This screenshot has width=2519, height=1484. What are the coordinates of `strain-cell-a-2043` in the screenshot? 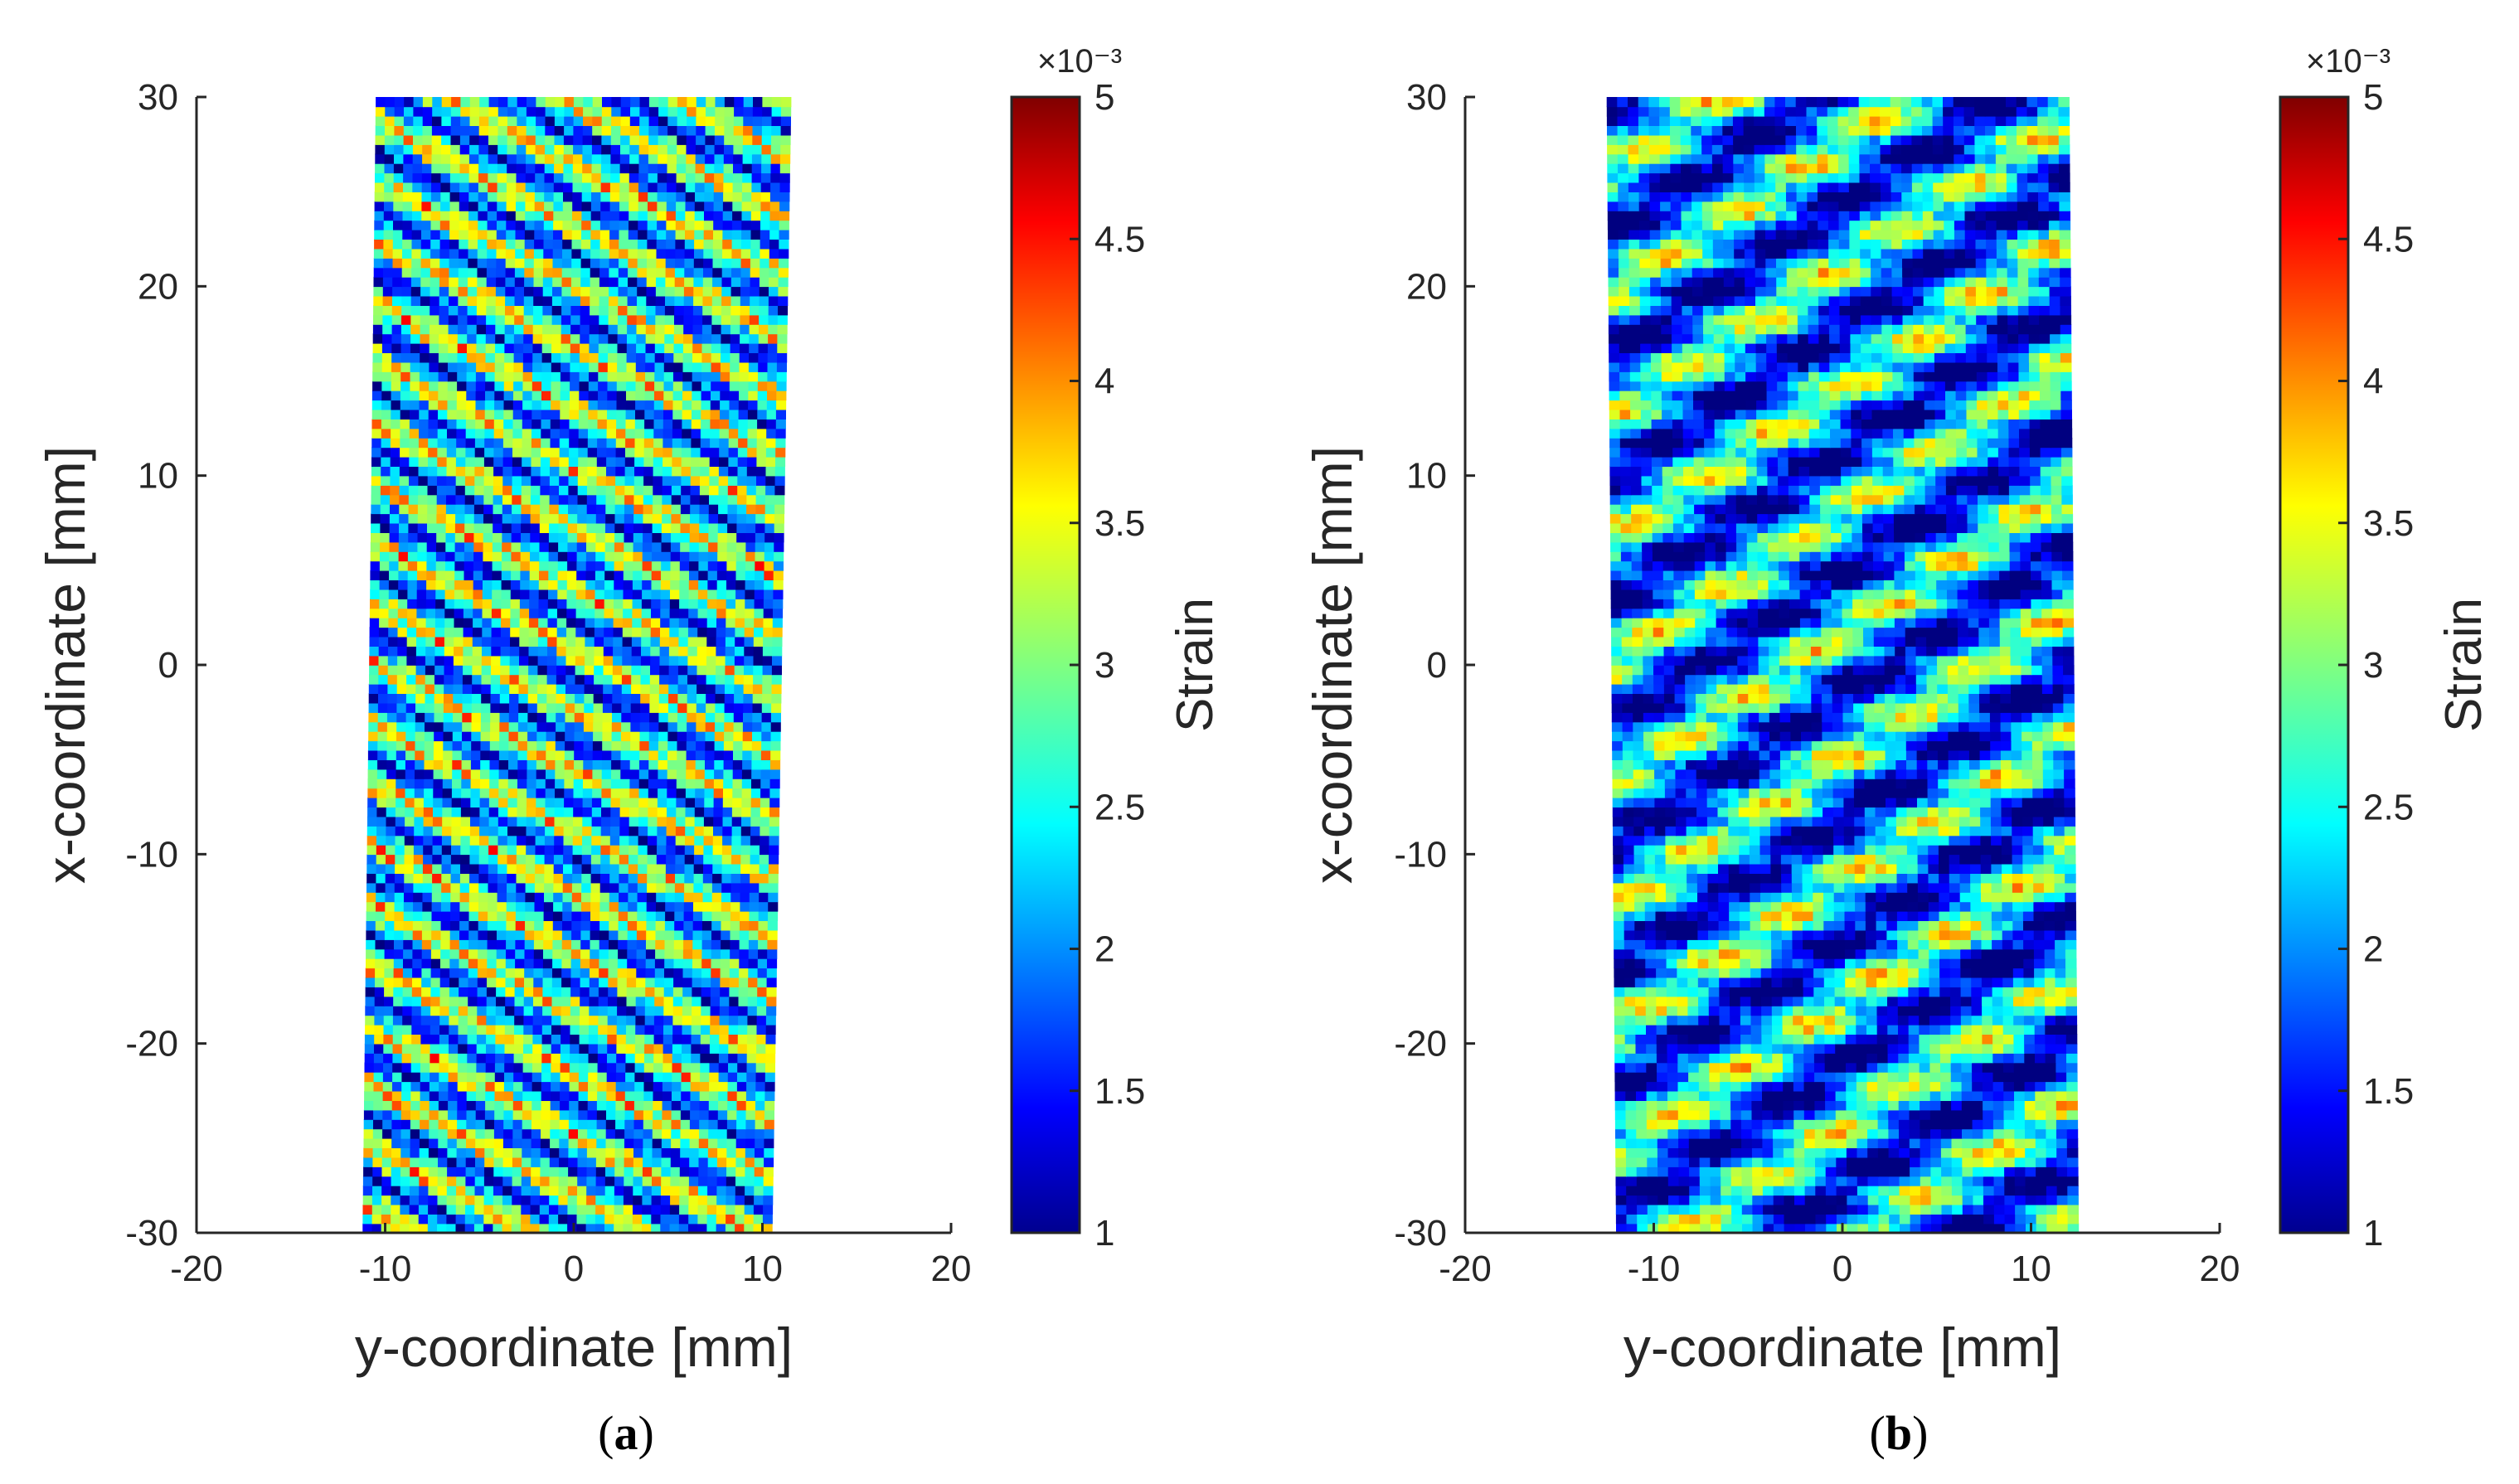 It's located at (550, 793).